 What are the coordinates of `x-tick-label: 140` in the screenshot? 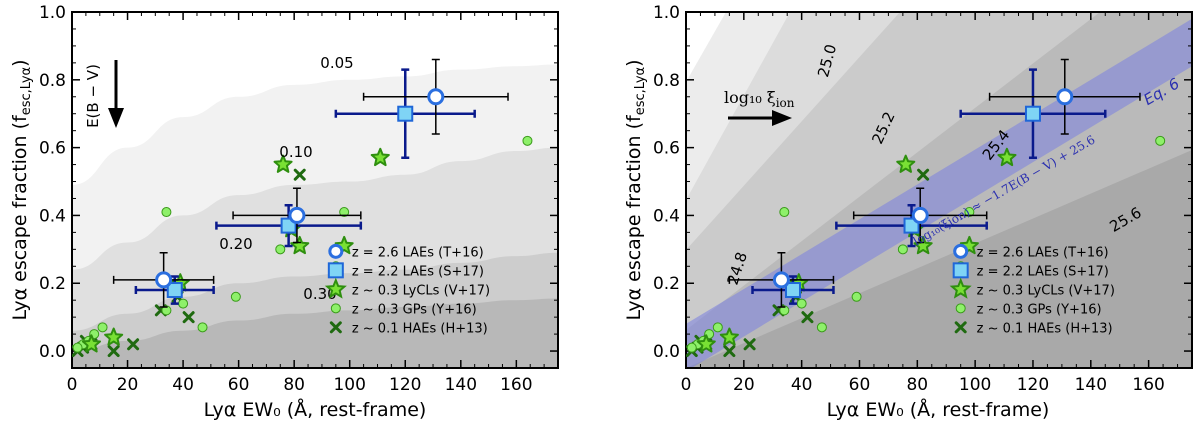 It's located at (1091, 385).